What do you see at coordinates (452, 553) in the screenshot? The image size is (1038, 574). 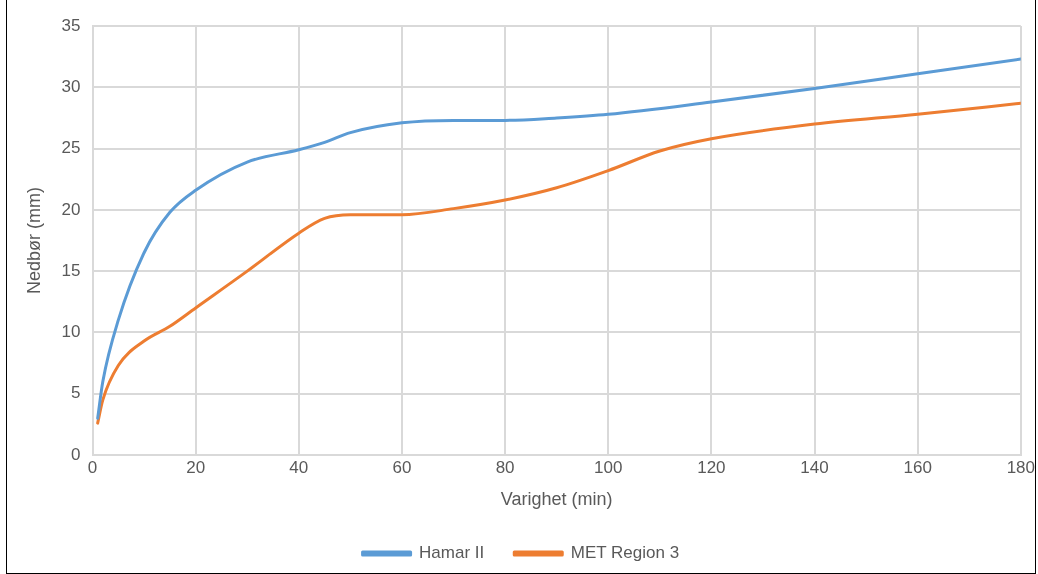 I see `legend-label: Hamar II` at bounding box center [452, 553].